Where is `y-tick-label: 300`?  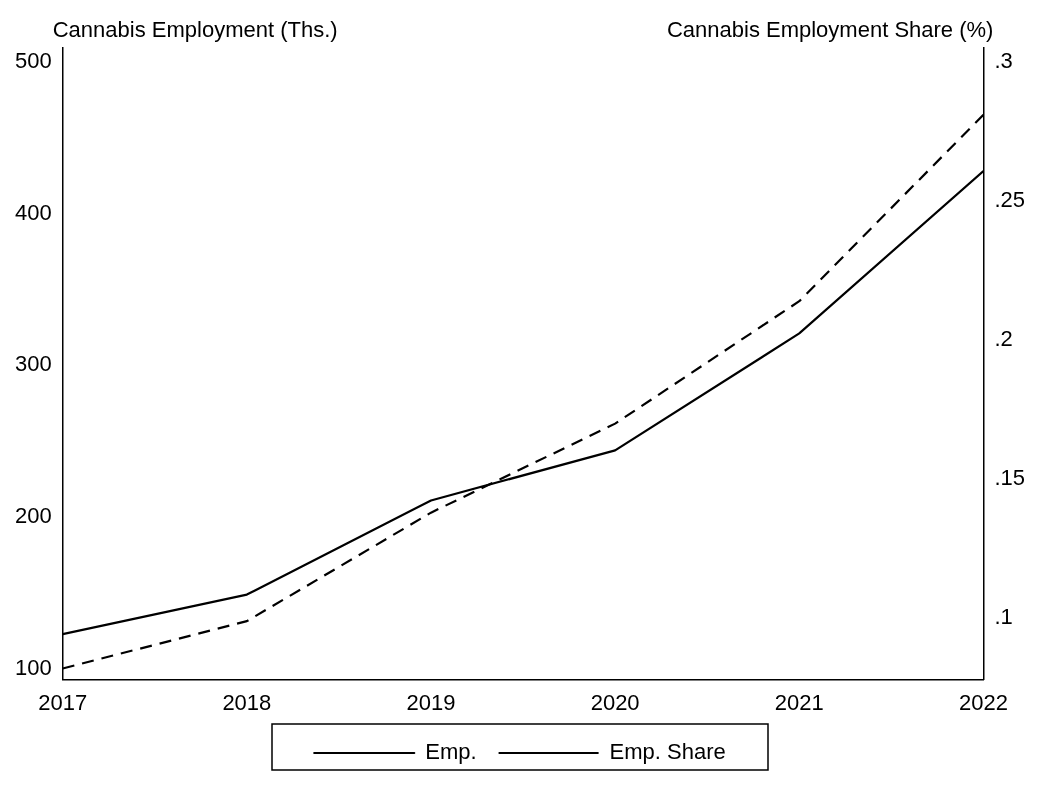 y-tick-label: 300 is located at coordinates (33, 364).